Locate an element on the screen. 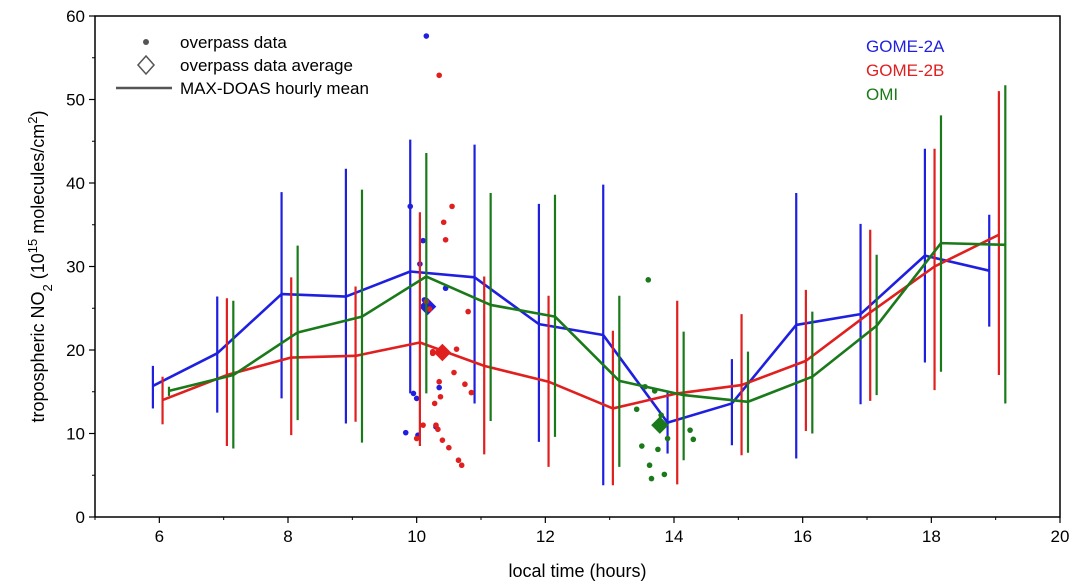 This screenshot has height=582, width=1074. x-tick-label: 6 is located at coordinates (159, 536).